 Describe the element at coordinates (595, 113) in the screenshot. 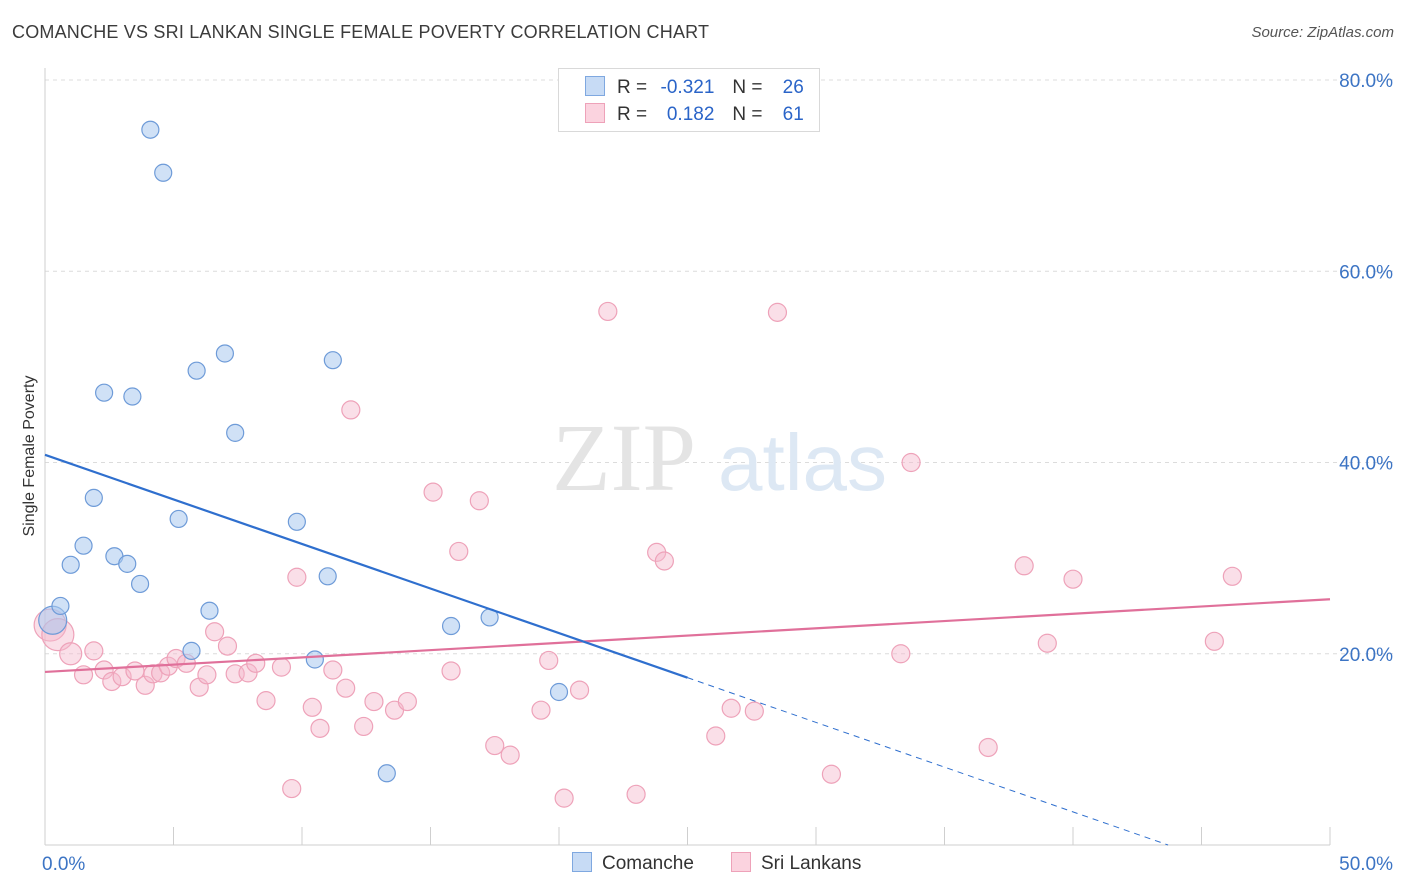

I see `srilankan-swatch` at that location.